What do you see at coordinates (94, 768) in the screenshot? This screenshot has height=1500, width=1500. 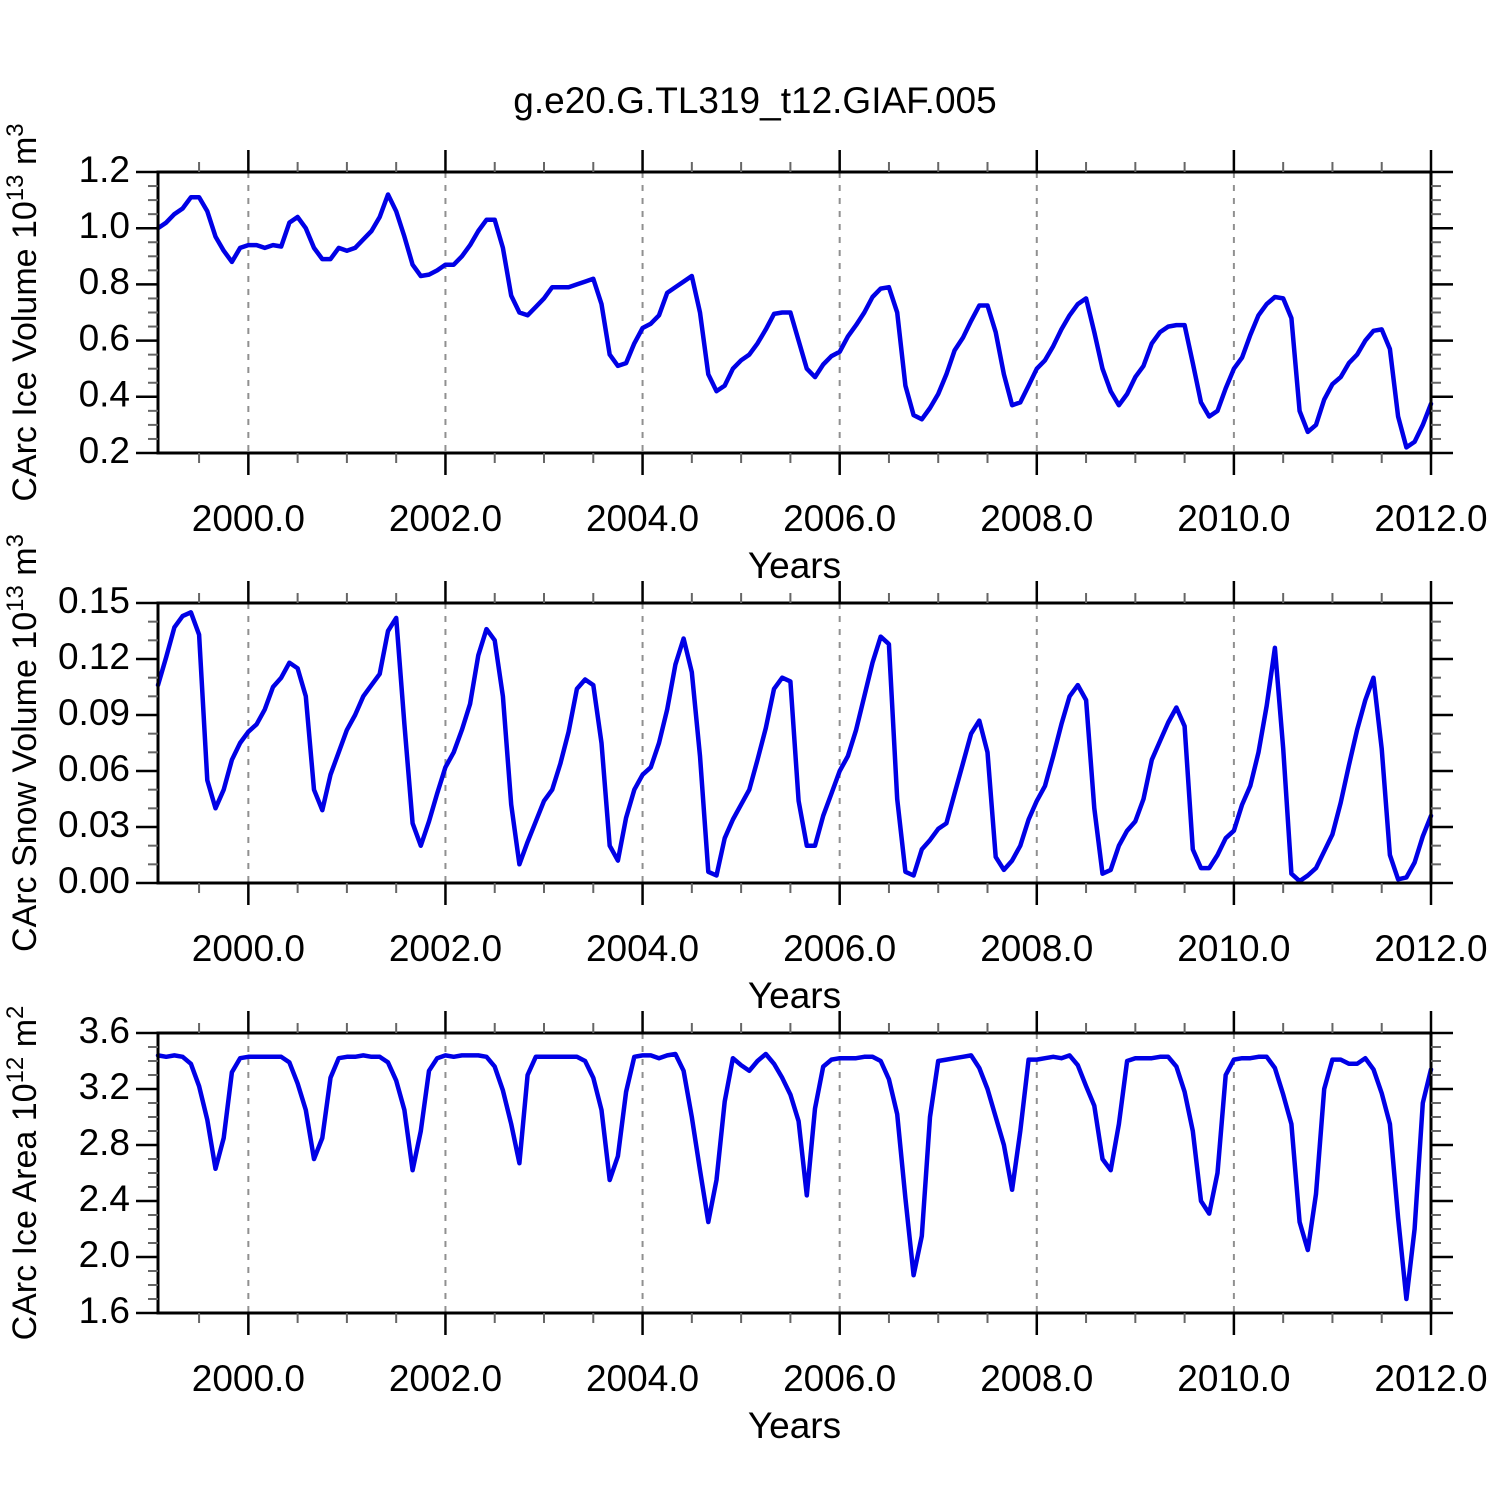 I see `y-tick-label: 0.06` at bounding box center [94, 768].